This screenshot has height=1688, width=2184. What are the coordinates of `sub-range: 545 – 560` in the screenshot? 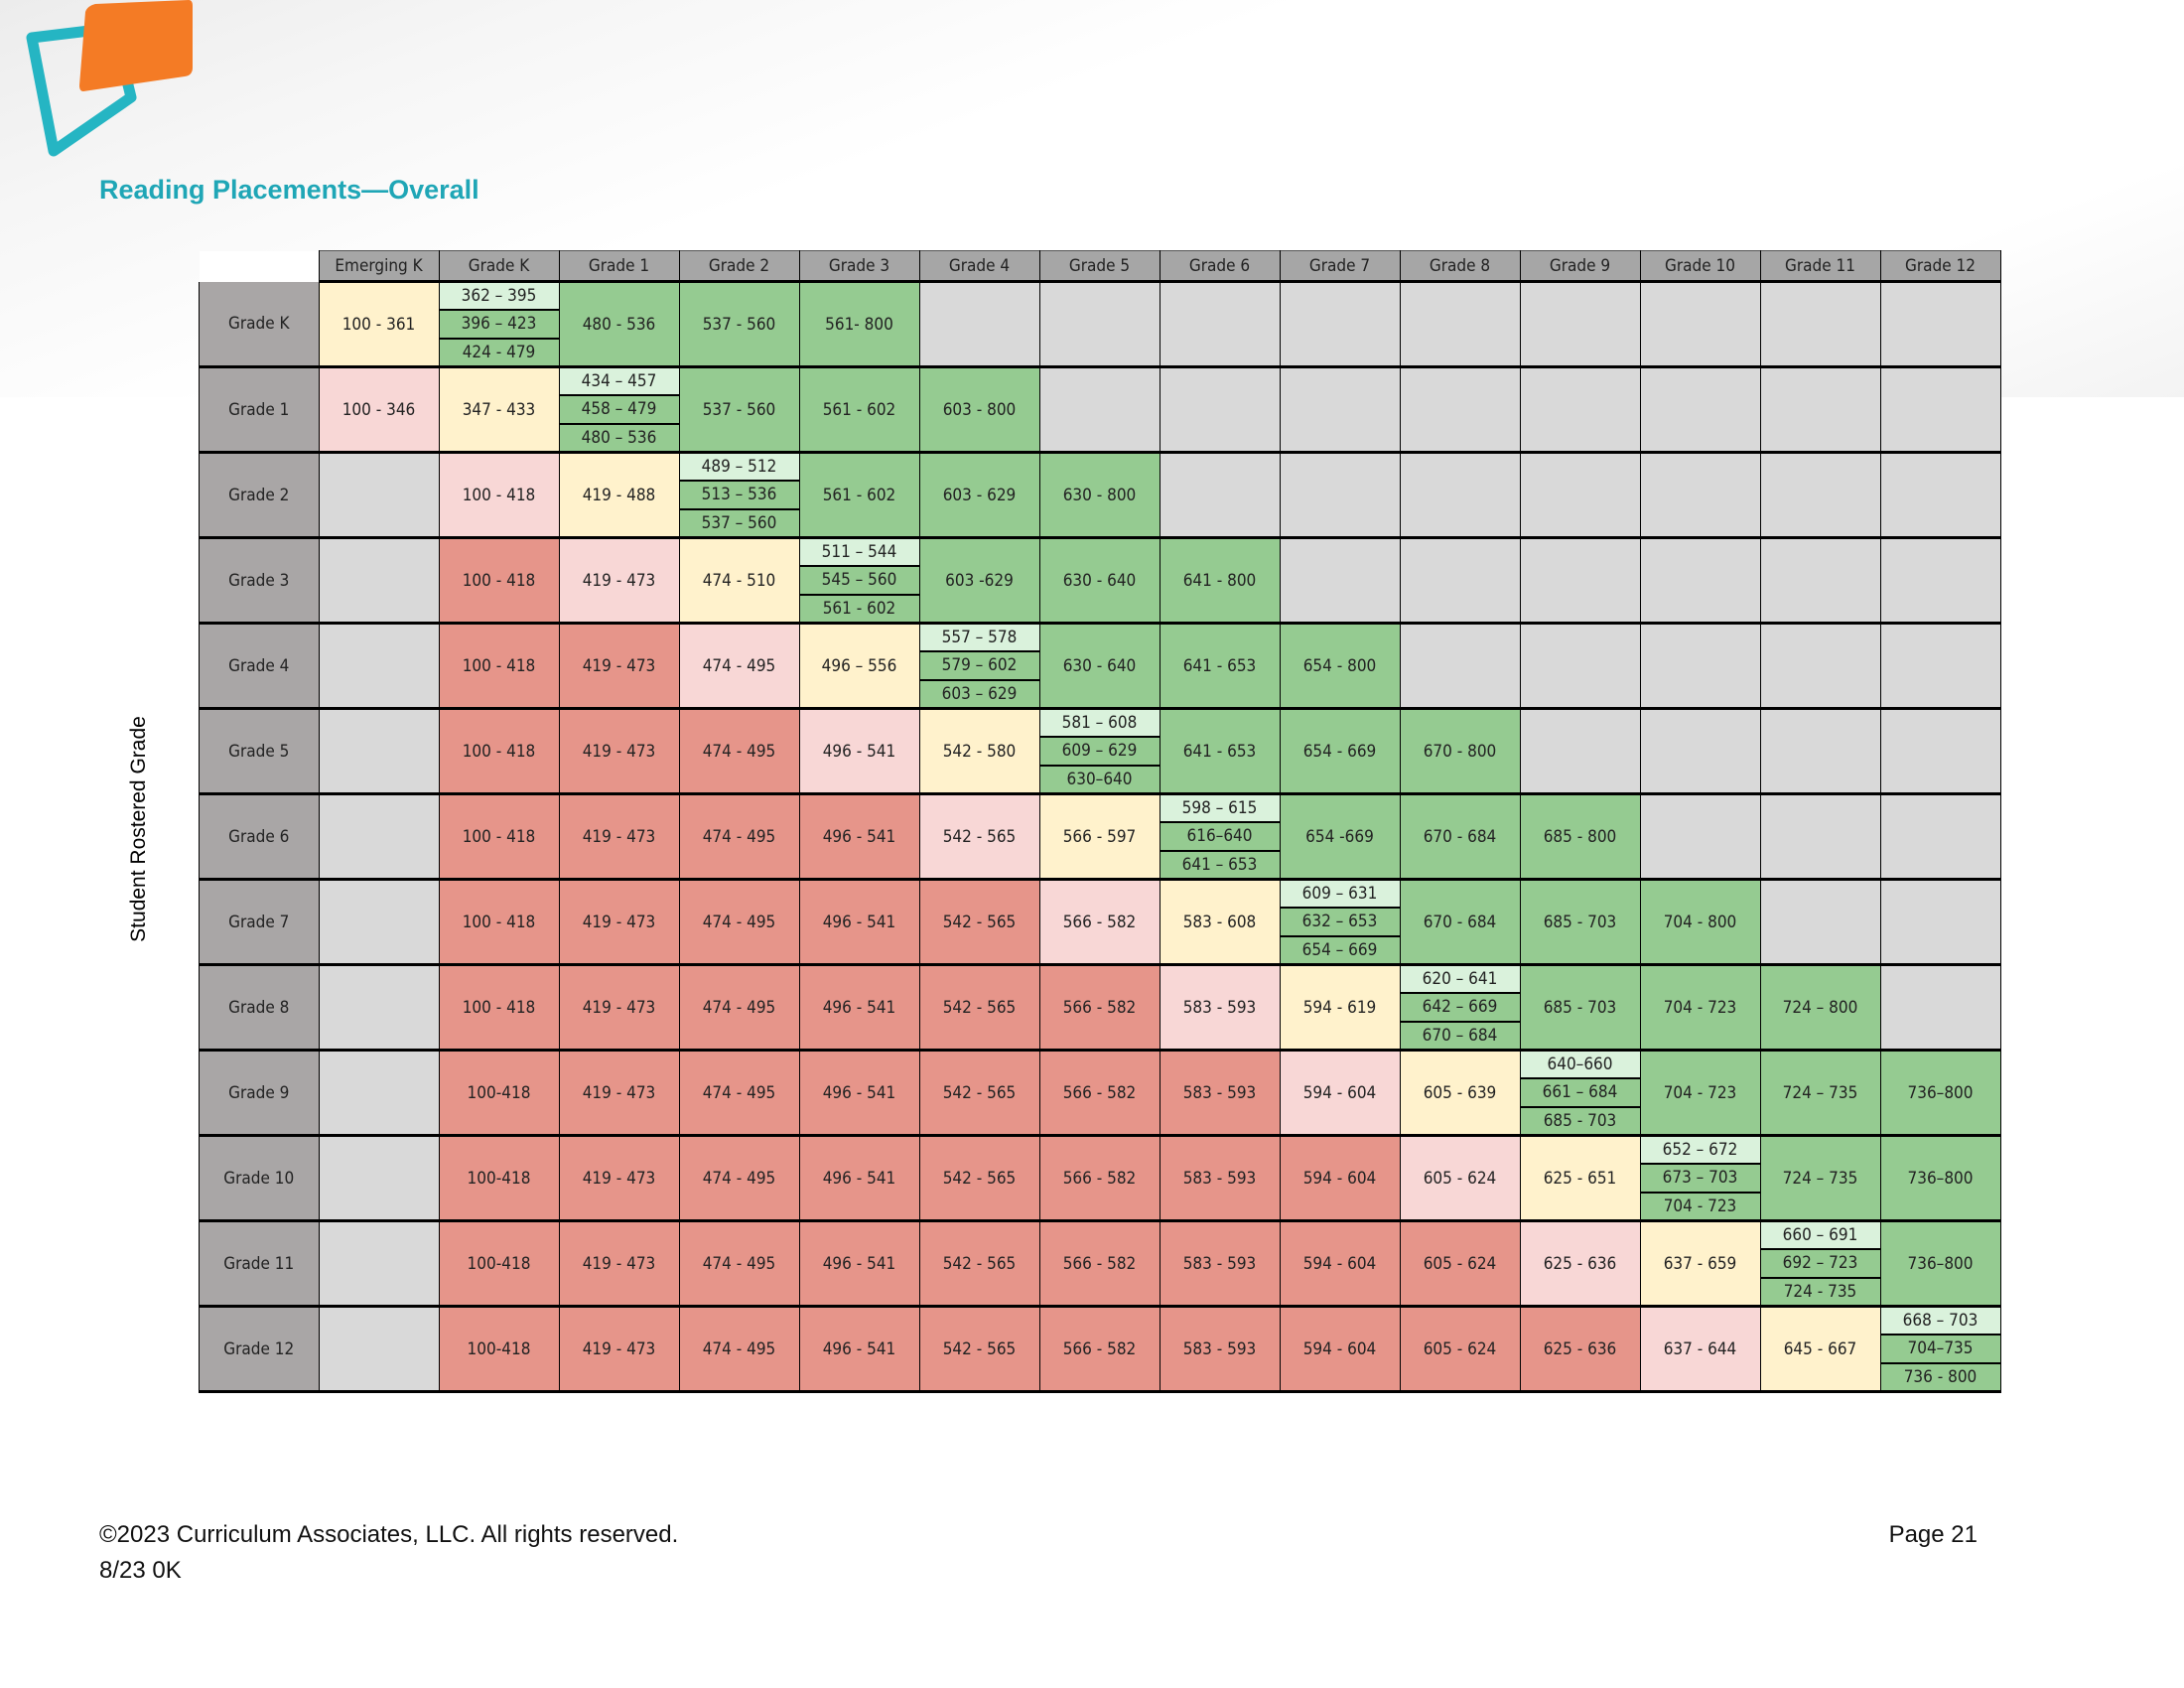 It's located at (859, 579).